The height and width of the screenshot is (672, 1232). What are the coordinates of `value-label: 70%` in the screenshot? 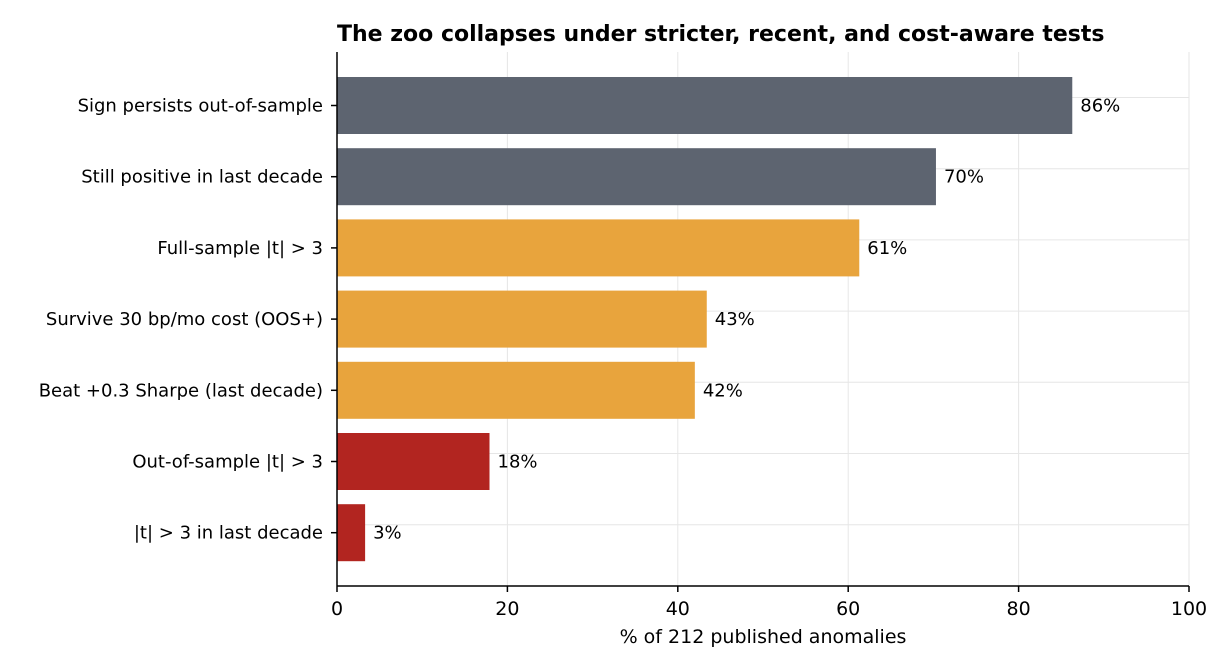 It's located at (964, 177).